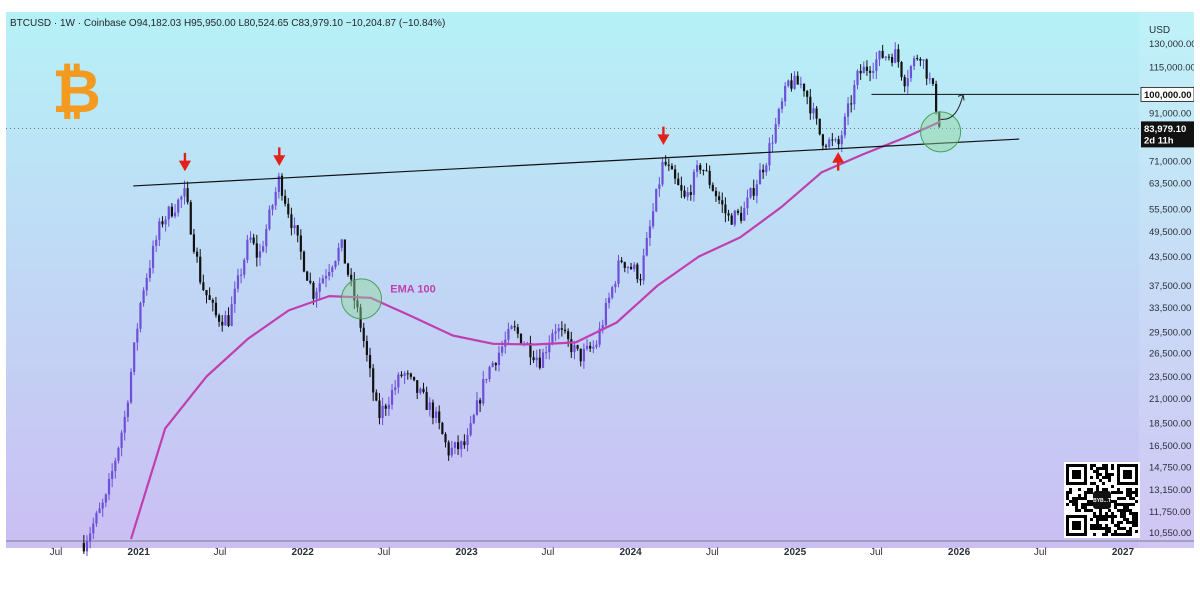 This screenshot has height=599, width=1200. What do you see at coordinates (1170, 377) in the screenshot?
I see `y-tick-label: 23,500.00` at bounding box center [1170, 377].